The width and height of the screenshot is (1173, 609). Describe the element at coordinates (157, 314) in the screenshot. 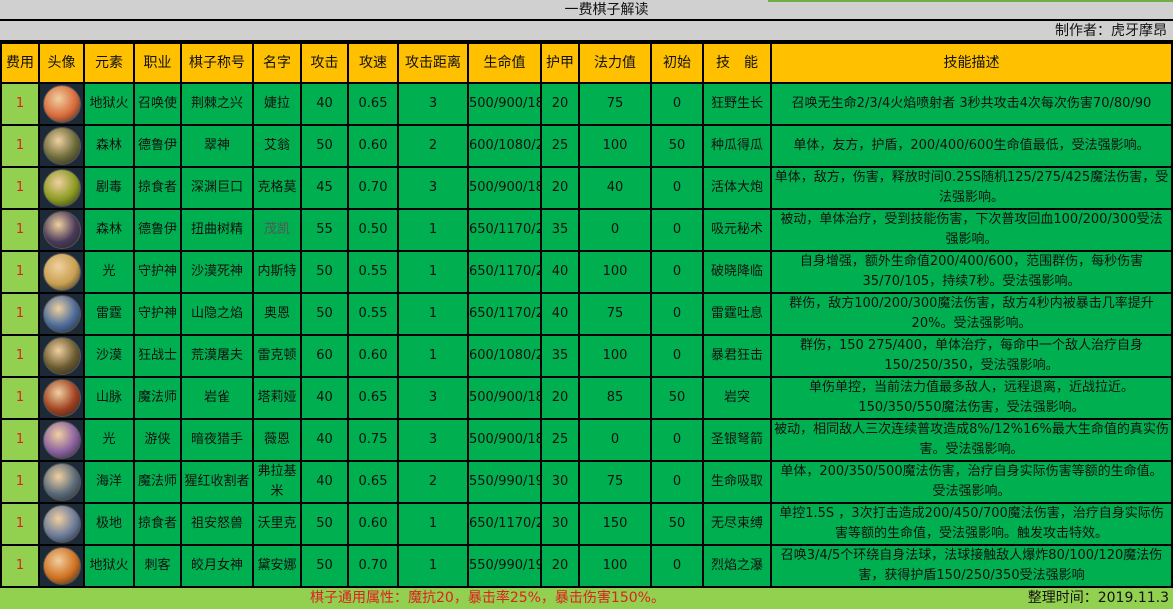

I see `class-cell: 守护神` at that location.